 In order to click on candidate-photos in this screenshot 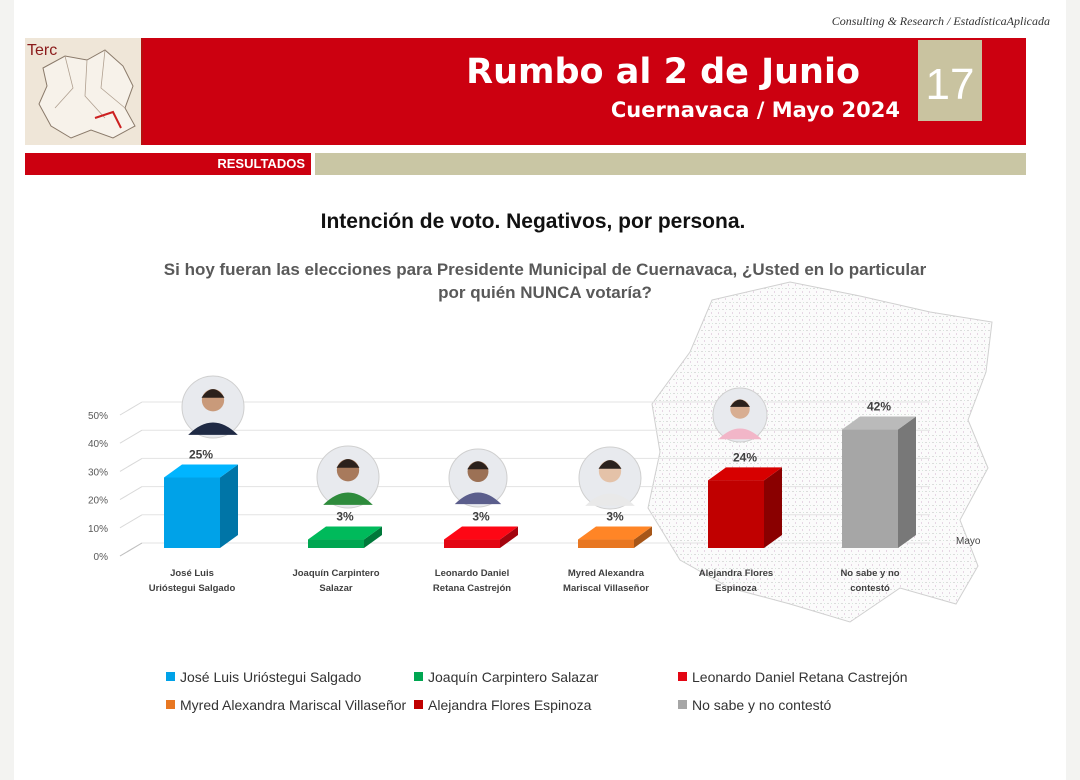, I will do `click(474, 442)`.